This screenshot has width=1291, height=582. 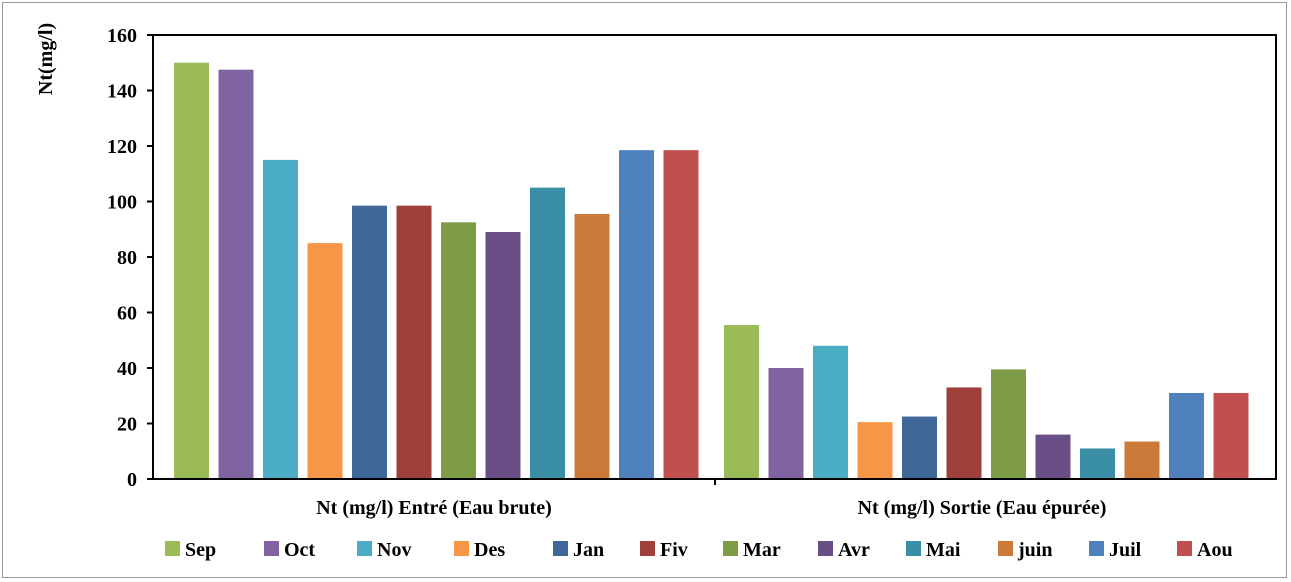 I want to click on bar-juin-sortie, so click(x=1142, y=460).